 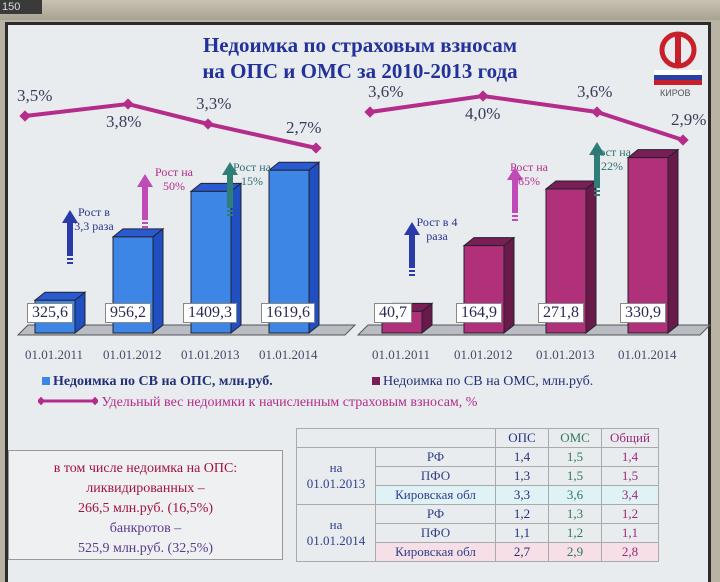 I want to click on pfr-logo: КИРОВ, so click(x=678, y=65).